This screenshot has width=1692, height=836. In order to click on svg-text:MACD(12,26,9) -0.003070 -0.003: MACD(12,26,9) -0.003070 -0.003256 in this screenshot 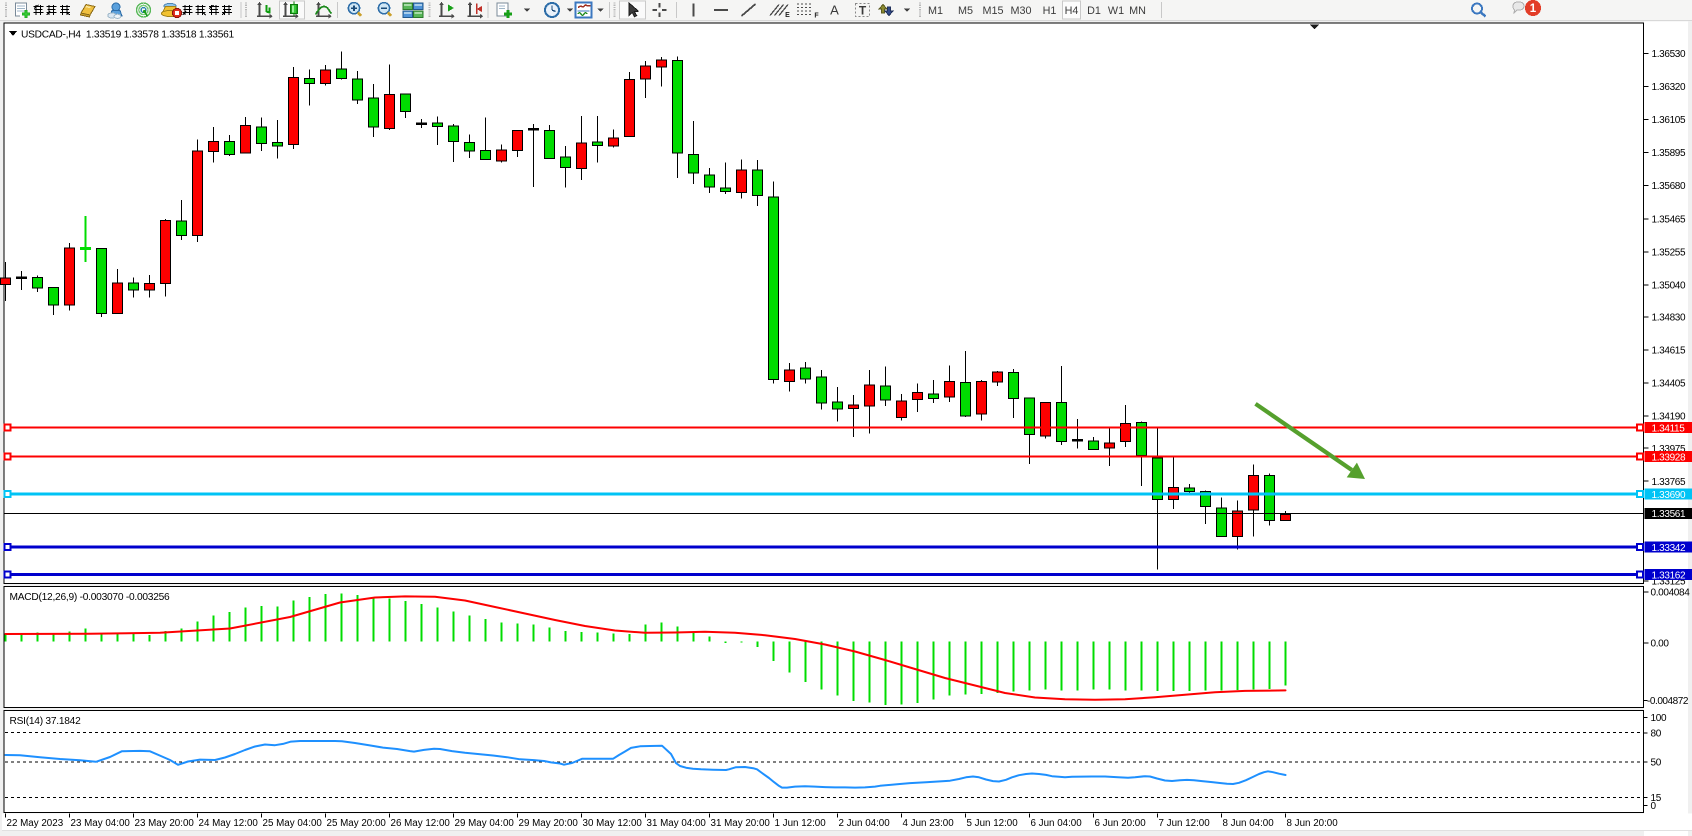, I will do `click(90, 597)`.